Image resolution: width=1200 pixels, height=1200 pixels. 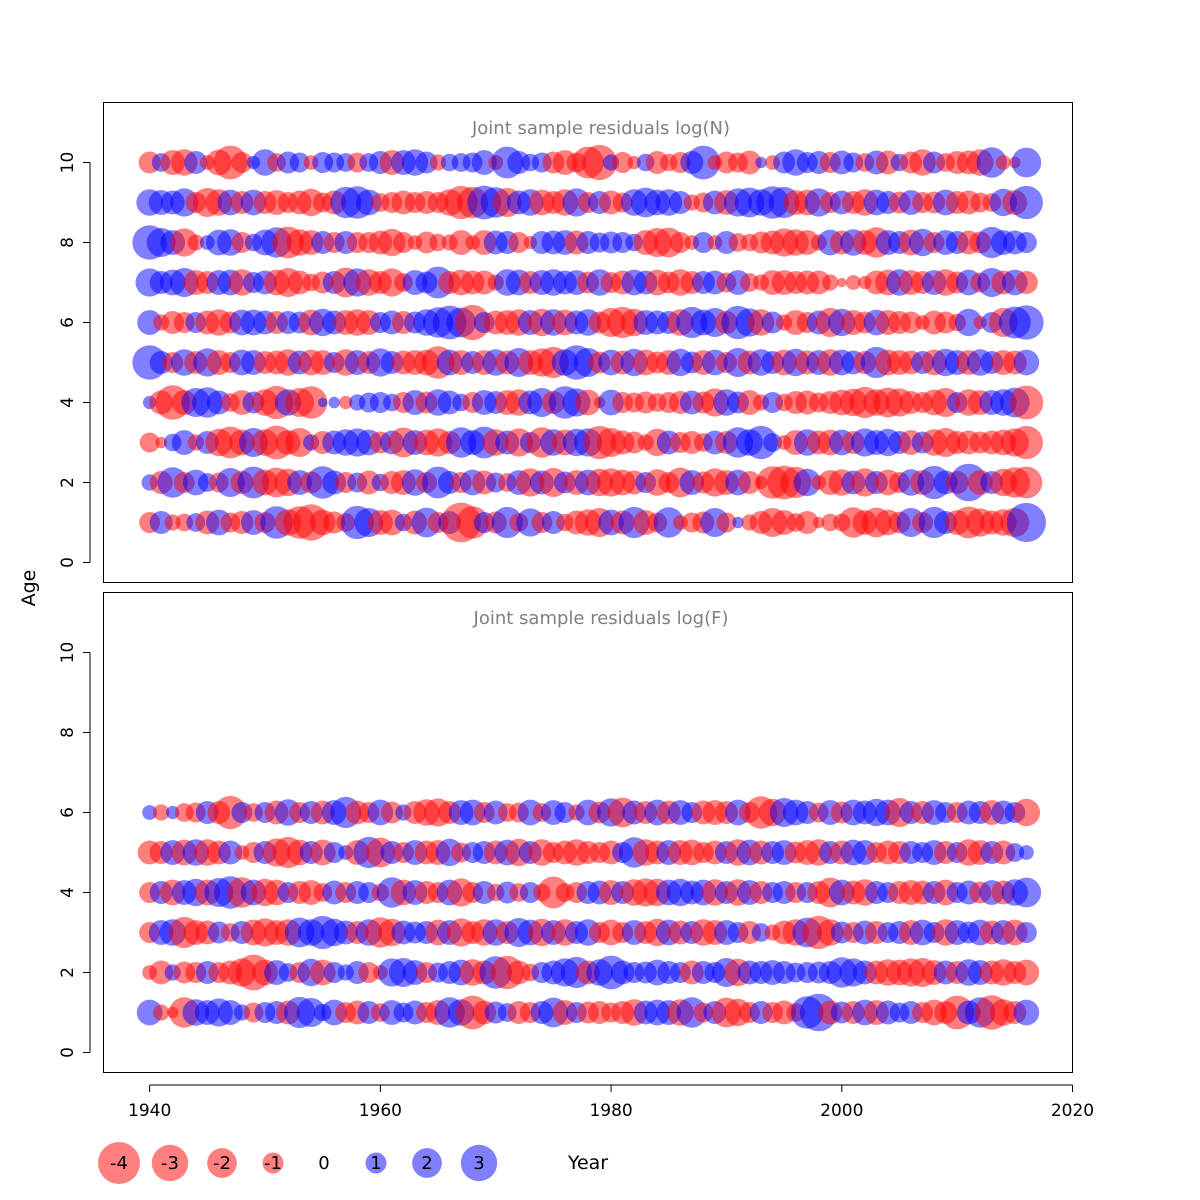 I want to click on legend-label: -2, so click(x=222, y=1163).